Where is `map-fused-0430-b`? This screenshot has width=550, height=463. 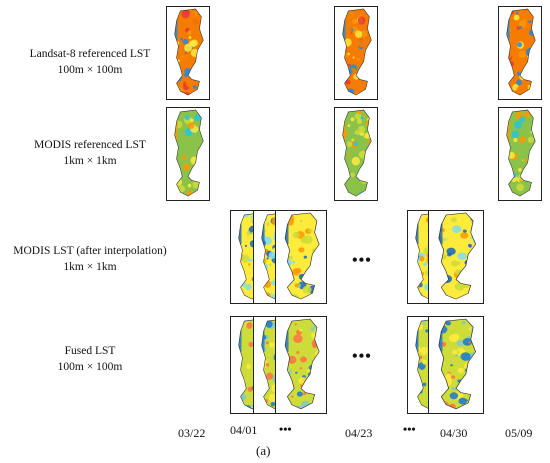 map-fused-0430-b is located at coordinates (456, 365).